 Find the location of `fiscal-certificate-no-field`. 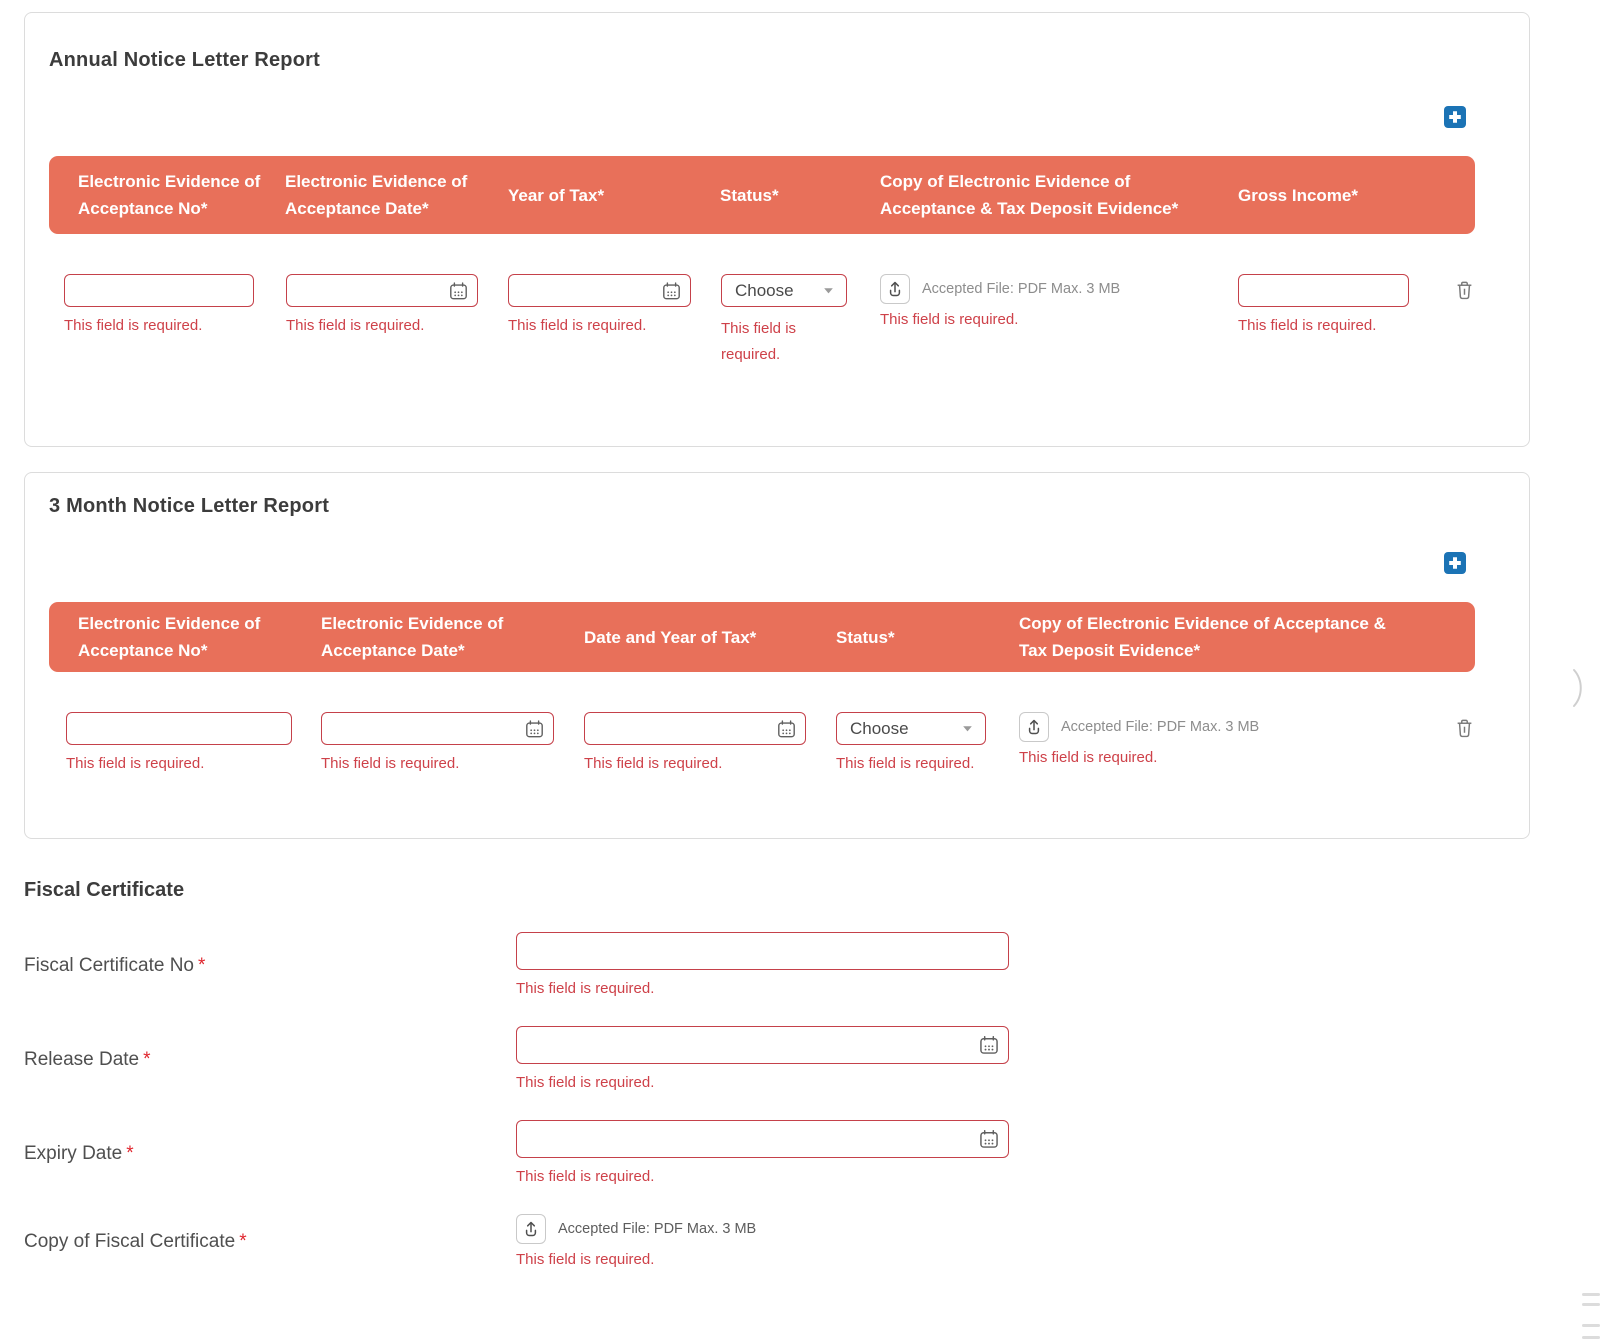

fiscal-certificate-no-field is located at coordinates (762, 951).